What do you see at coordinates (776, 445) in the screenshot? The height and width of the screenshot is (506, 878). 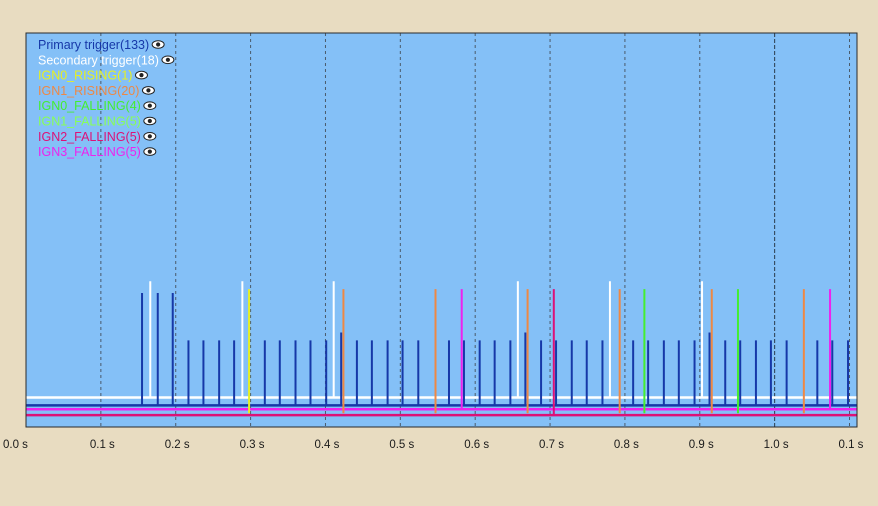 I see `x-tick-label: 1.0 s` at bounding box center [776, 445].